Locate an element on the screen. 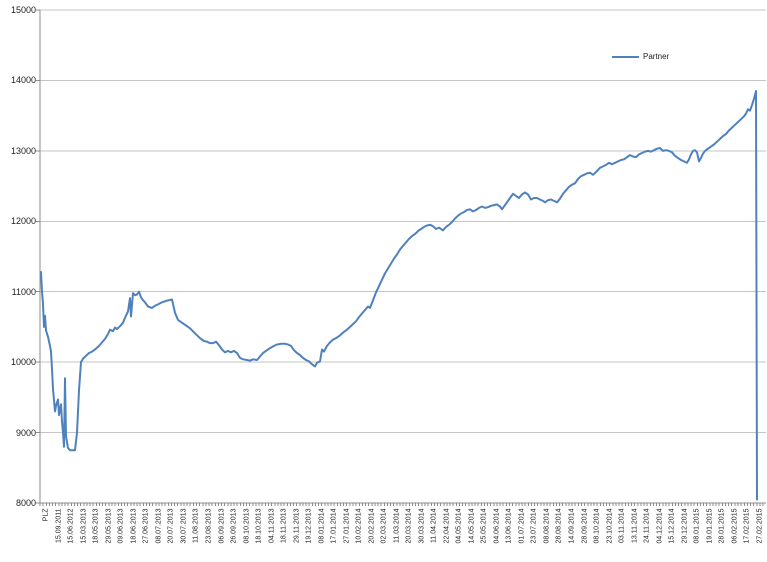 Image resolution: width=767 pixels, height=562 pixels. x-axis-label: 20.03.2014 is located at coordinates (409, 526).